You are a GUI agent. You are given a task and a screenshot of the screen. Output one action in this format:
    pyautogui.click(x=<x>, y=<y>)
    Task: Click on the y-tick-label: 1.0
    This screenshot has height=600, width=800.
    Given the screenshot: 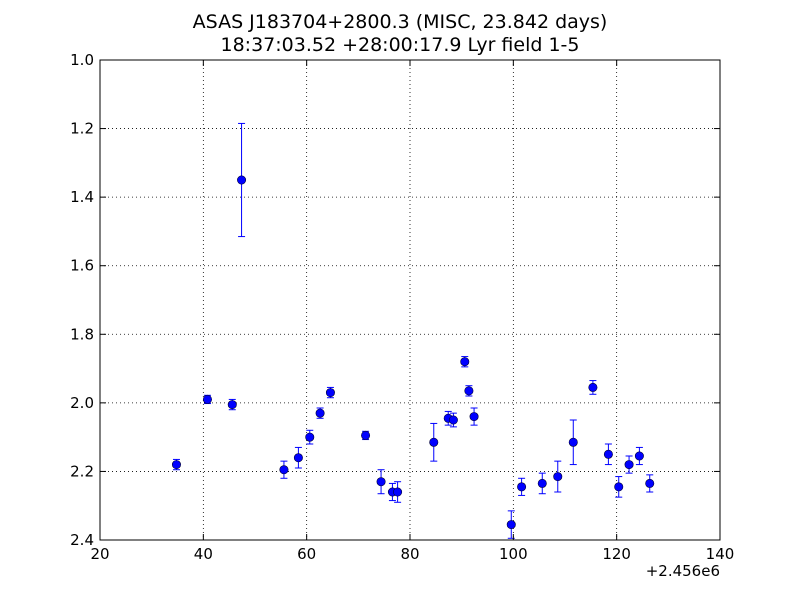 What is the action you would take?
    pyautogui.click(x=82, y=60)
    